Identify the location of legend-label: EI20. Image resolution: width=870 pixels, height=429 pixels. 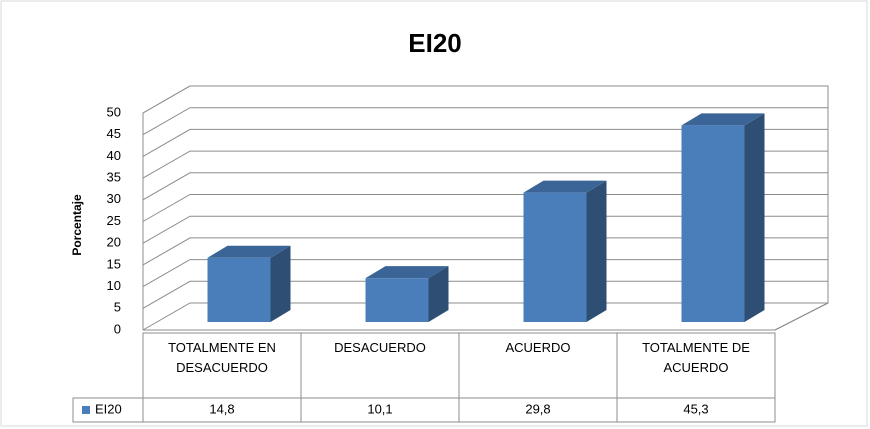
(108, 408).